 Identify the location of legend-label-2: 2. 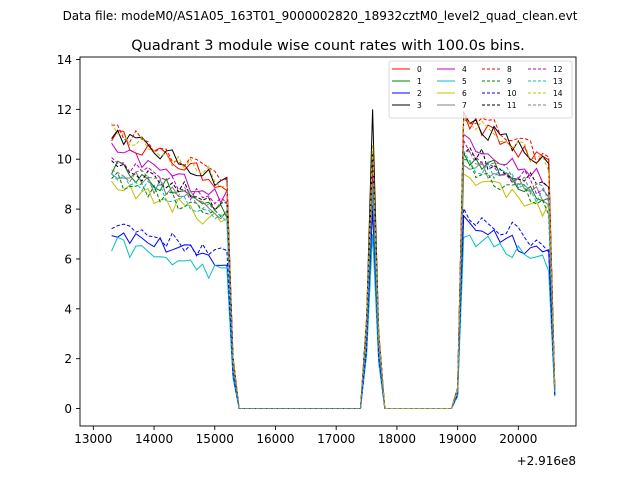
(419, 93).